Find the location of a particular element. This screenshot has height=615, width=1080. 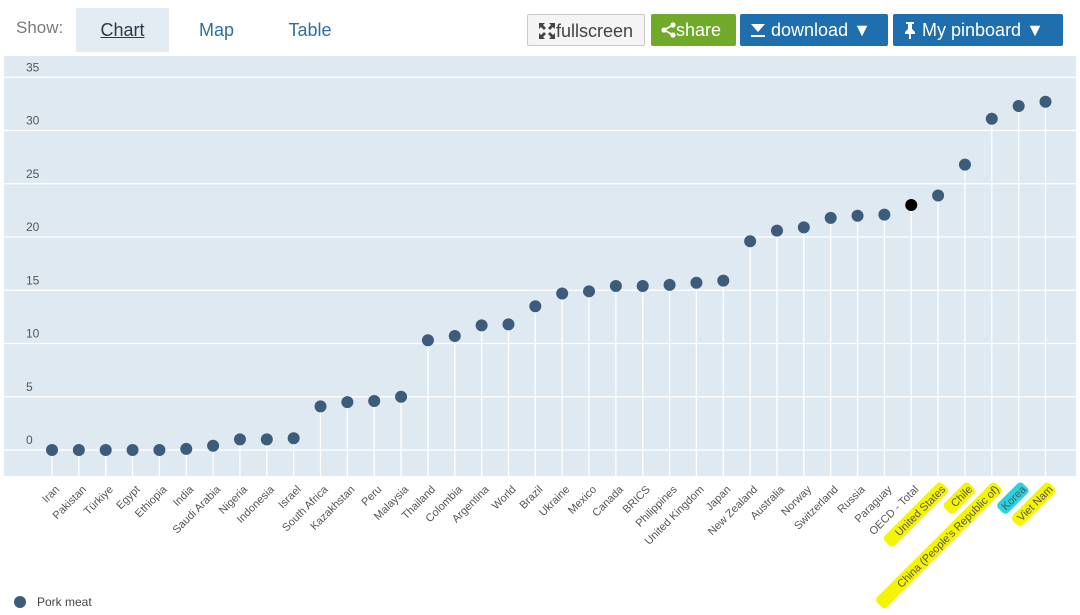

download-button: download ▼ is located at coordinates (814, 30).